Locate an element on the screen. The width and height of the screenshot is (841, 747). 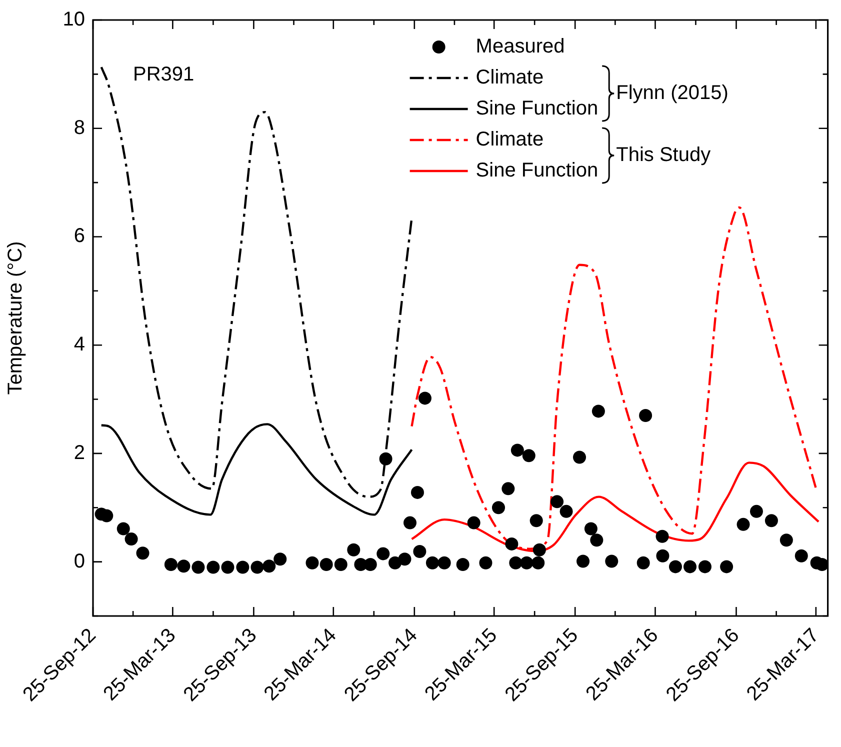
y-tick-label: 0 is located at coordinates (79, 561).